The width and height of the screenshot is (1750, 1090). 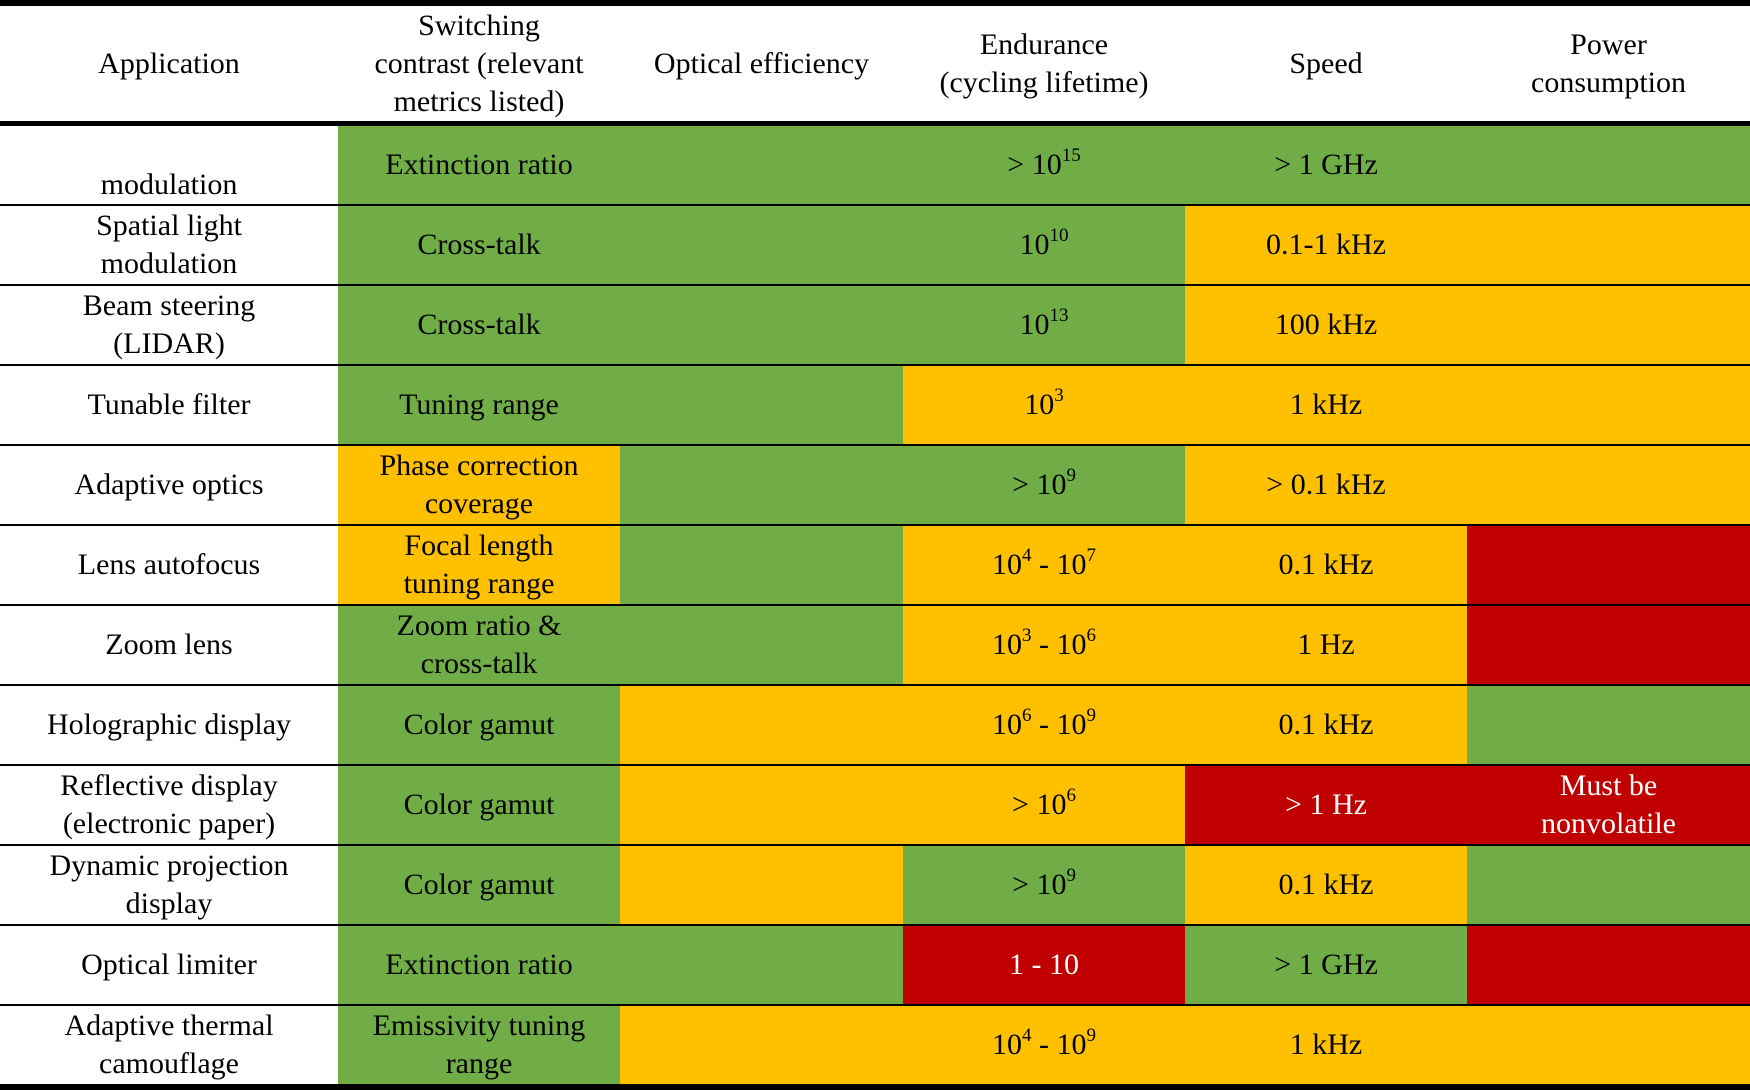 I want to click on endurance-value: > 1015, so click(x=1043, y=165).